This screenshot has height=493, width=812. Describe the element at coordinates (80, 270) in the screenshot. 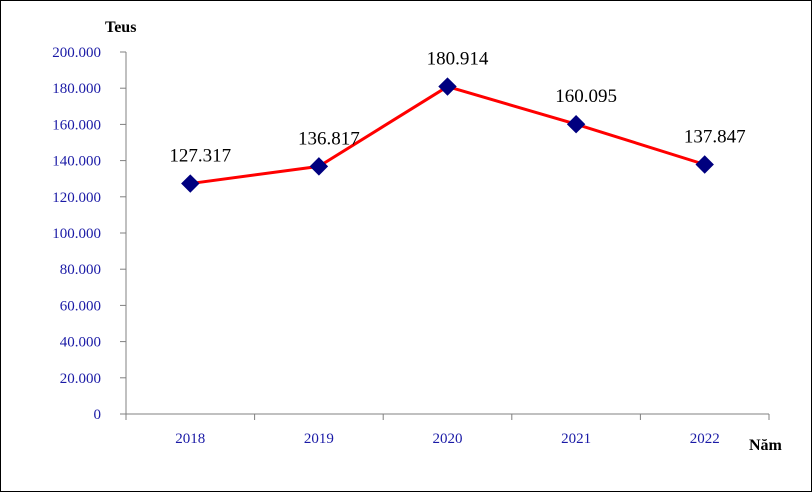

I see `y-tick-label: 80.000` at that location.